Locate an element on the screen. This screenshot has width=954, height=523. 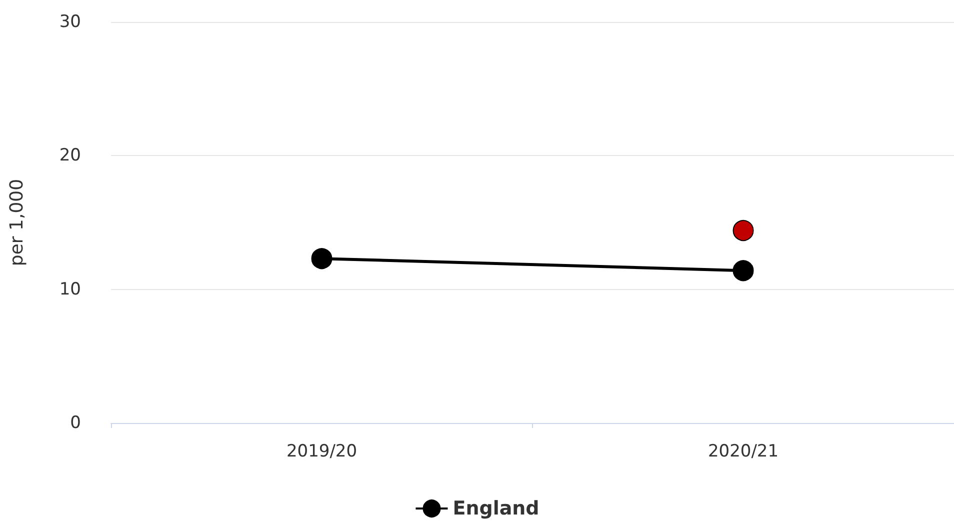
y-tick-label: 20 is located at coordinates (70, 156).